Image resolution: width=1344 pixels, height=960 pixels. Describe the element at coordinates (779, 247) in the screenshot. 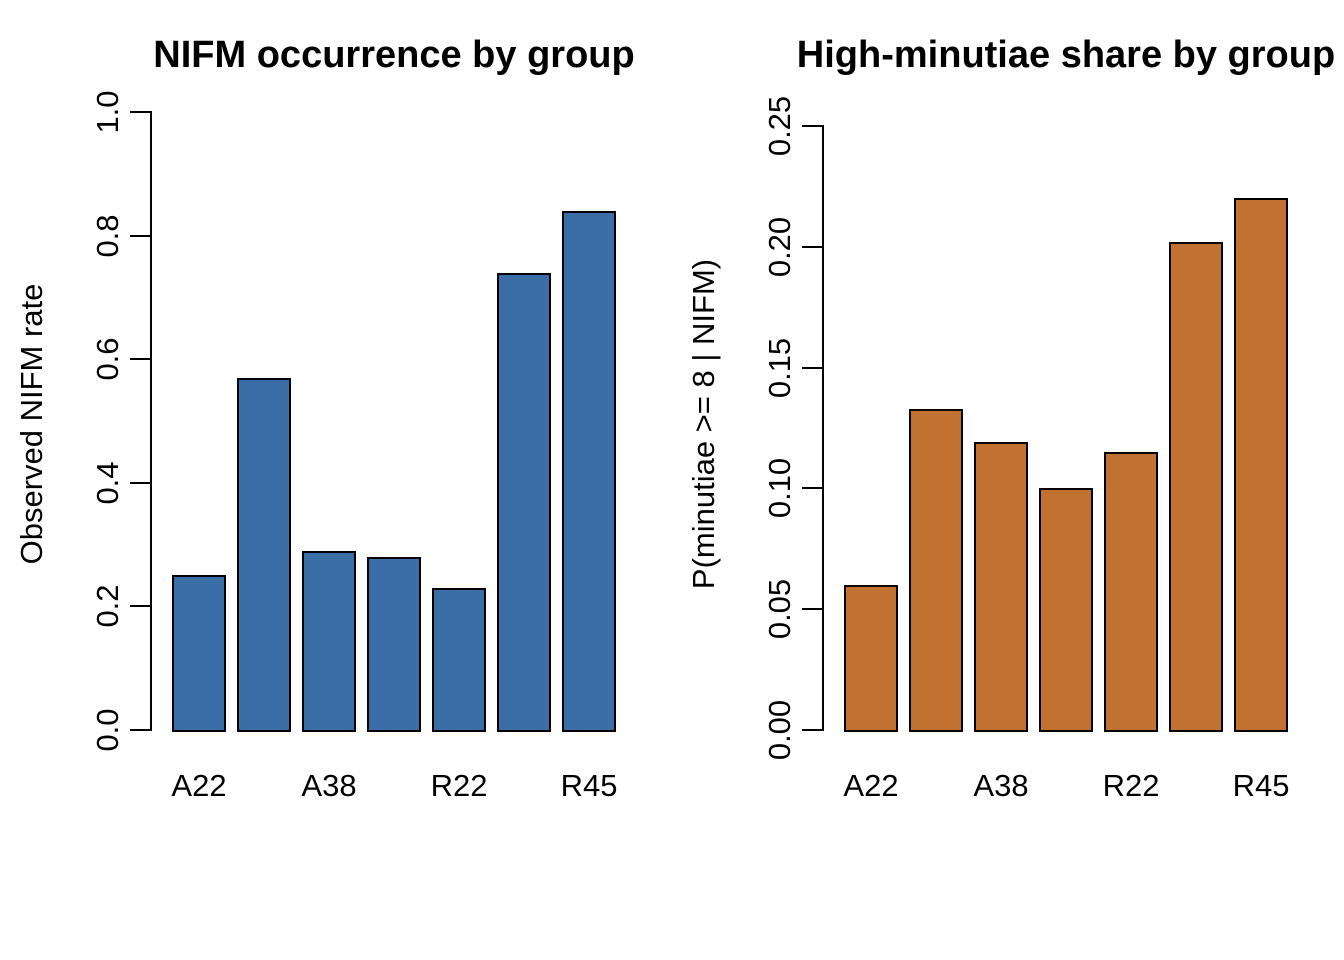

I see `y-tick-label: 0.20` at that location.